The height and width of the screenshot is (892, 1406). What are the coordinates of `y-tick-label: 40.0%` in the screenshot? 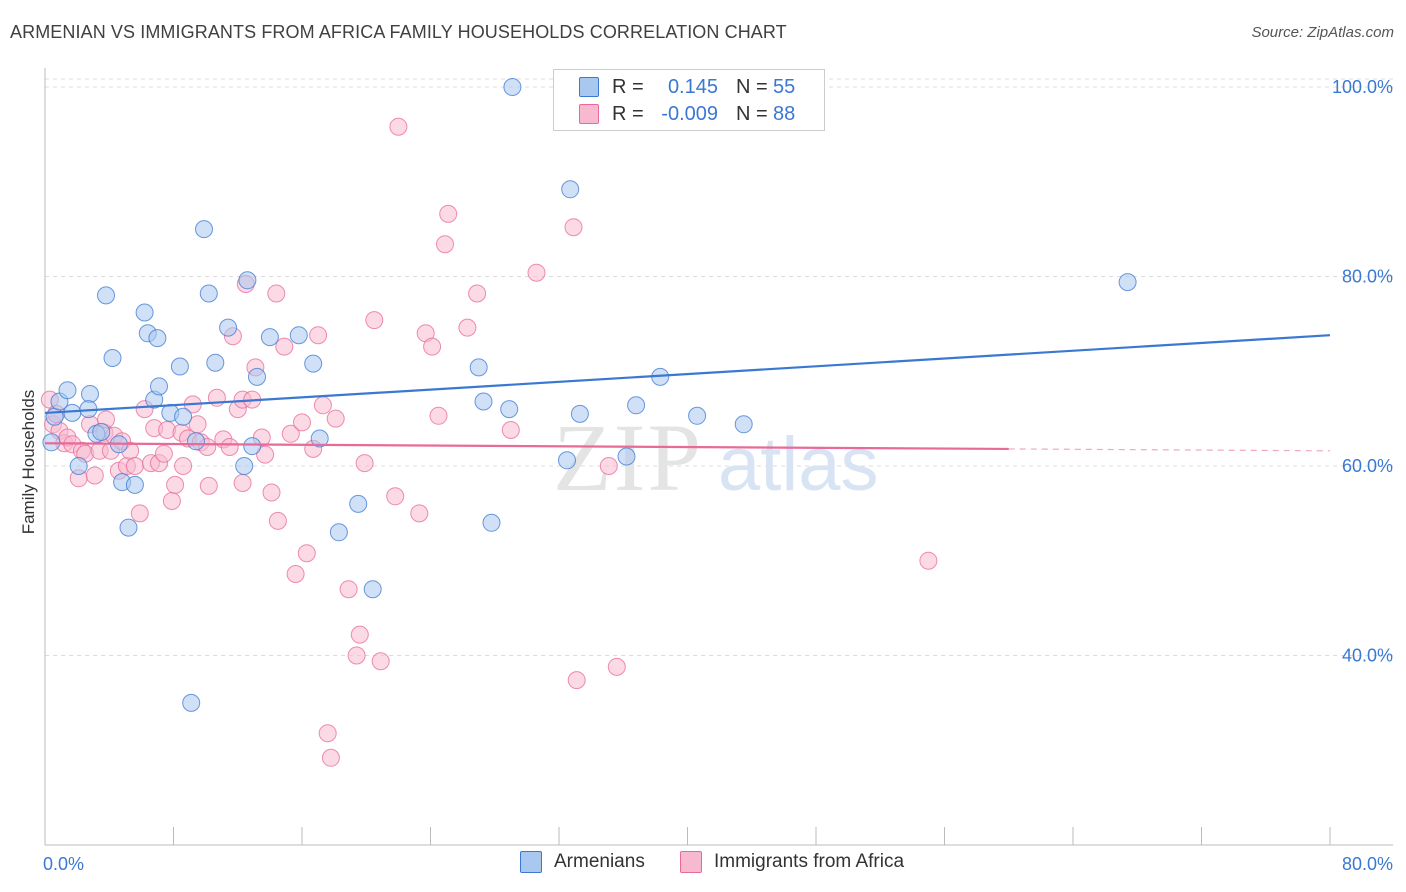 It's located at (1367, 655).